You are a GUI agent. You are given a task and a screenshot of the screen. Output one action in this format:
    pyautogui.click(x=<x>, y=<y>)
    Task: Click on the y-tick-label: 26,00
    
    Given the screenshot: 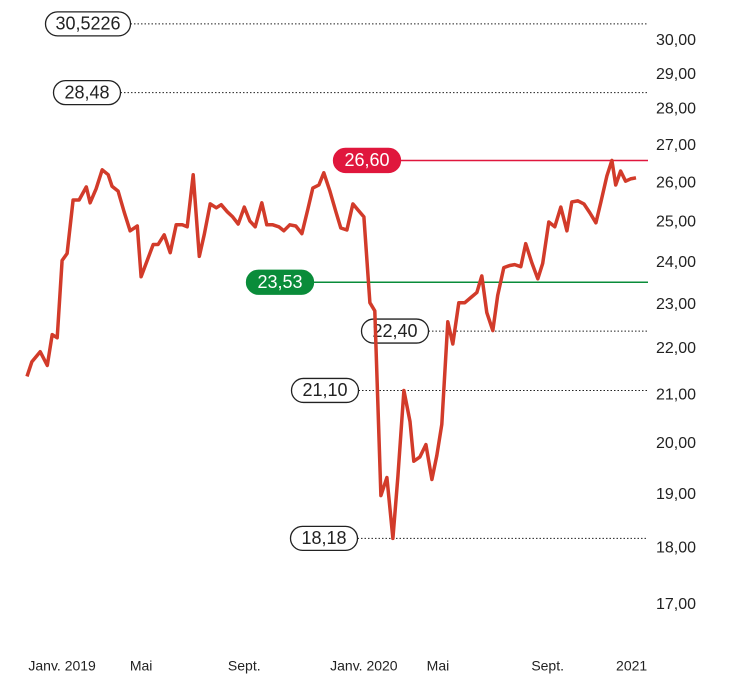 What is the action you would take?
    pyautogui.click(x=676, y=182)
    